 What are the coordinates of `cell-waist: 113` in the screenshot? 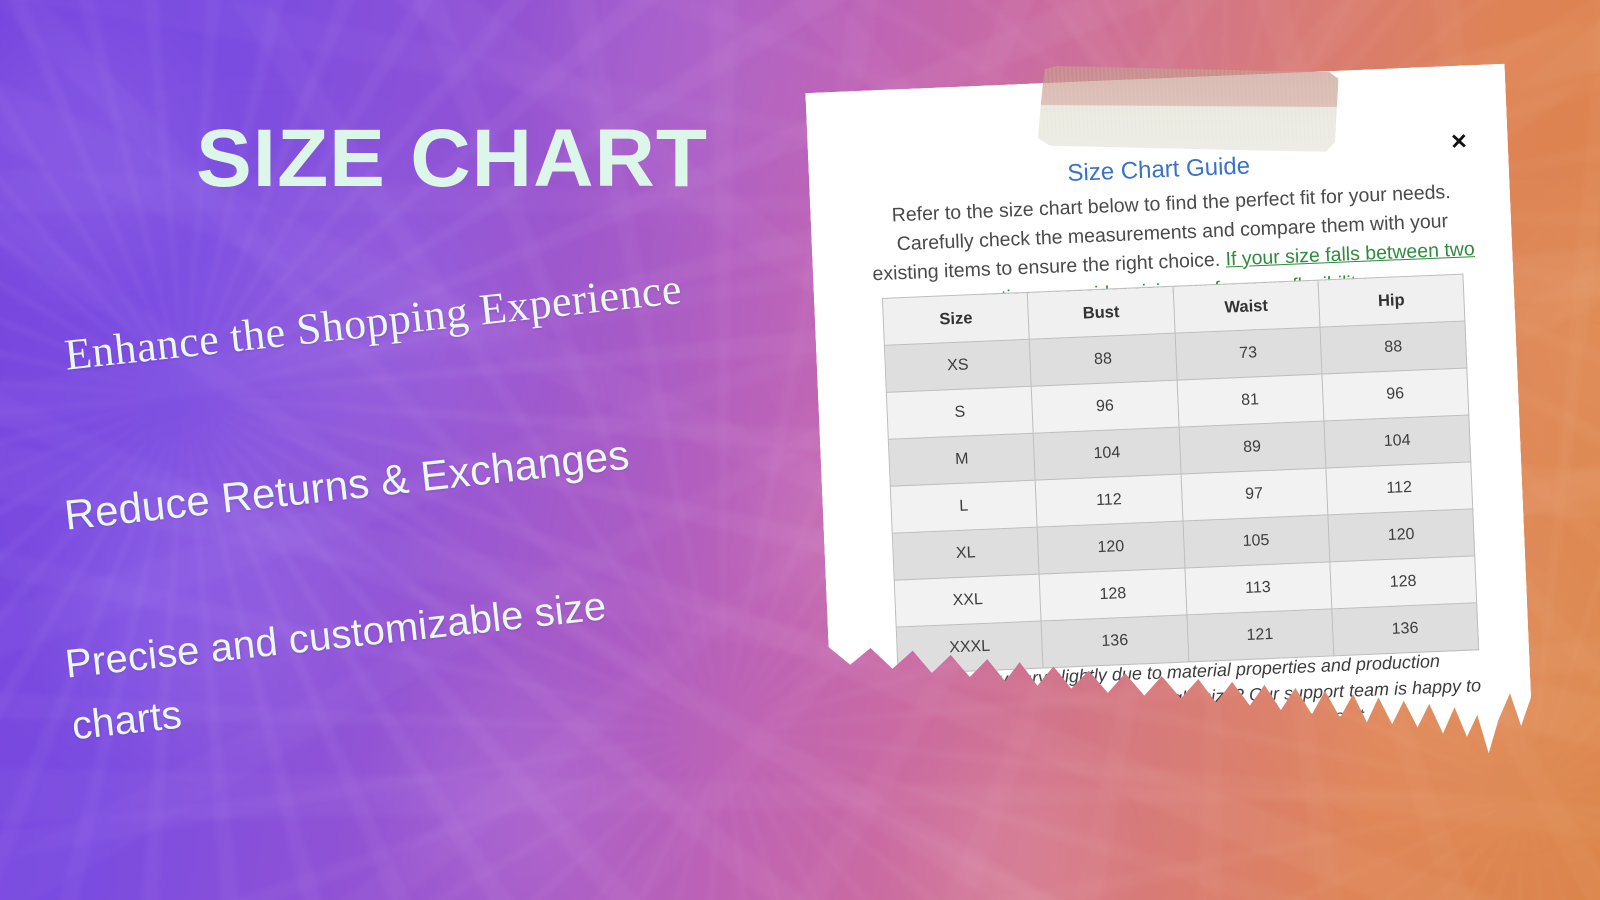 It's located at (1257, 588).